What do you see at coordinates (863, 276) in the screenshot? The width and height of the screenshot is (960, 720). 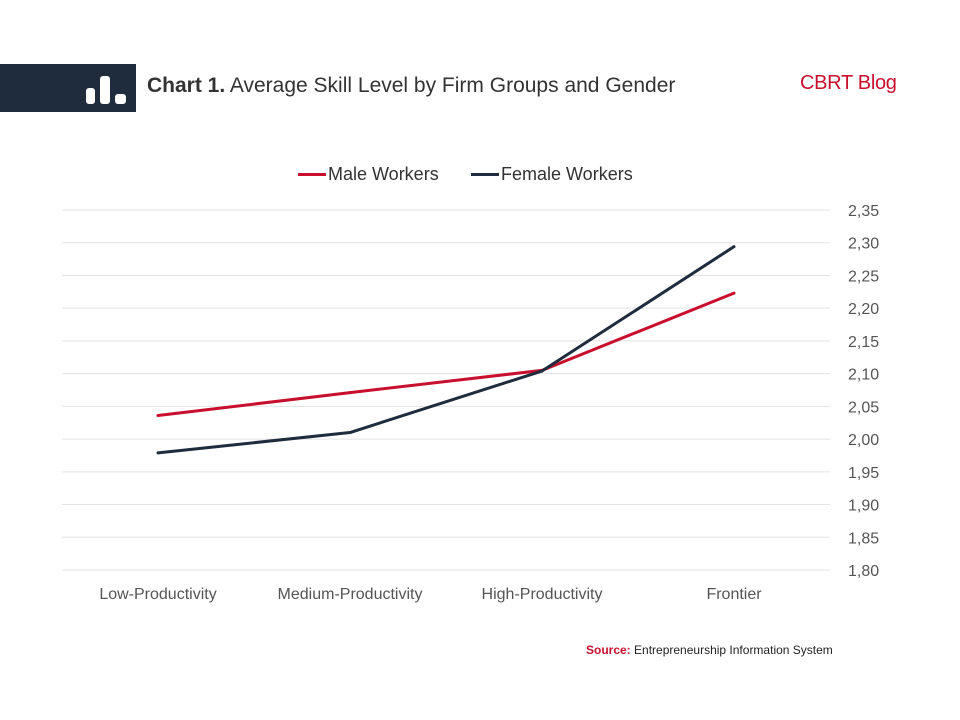 I see `y-tick-label: 2,25` at bounding box center [863, 276].